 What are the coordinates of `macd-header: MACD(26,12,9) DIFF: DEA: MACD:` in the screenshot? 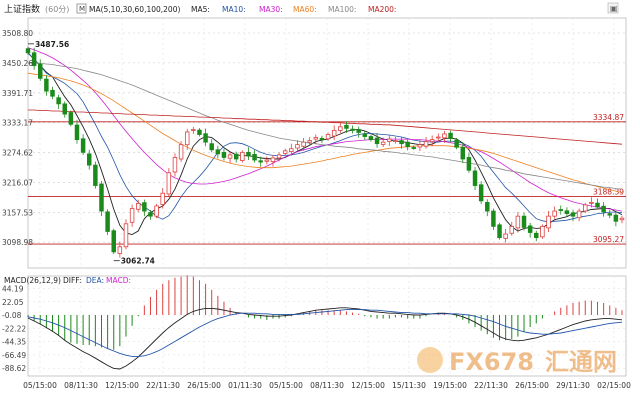 It's located at (67, 280).